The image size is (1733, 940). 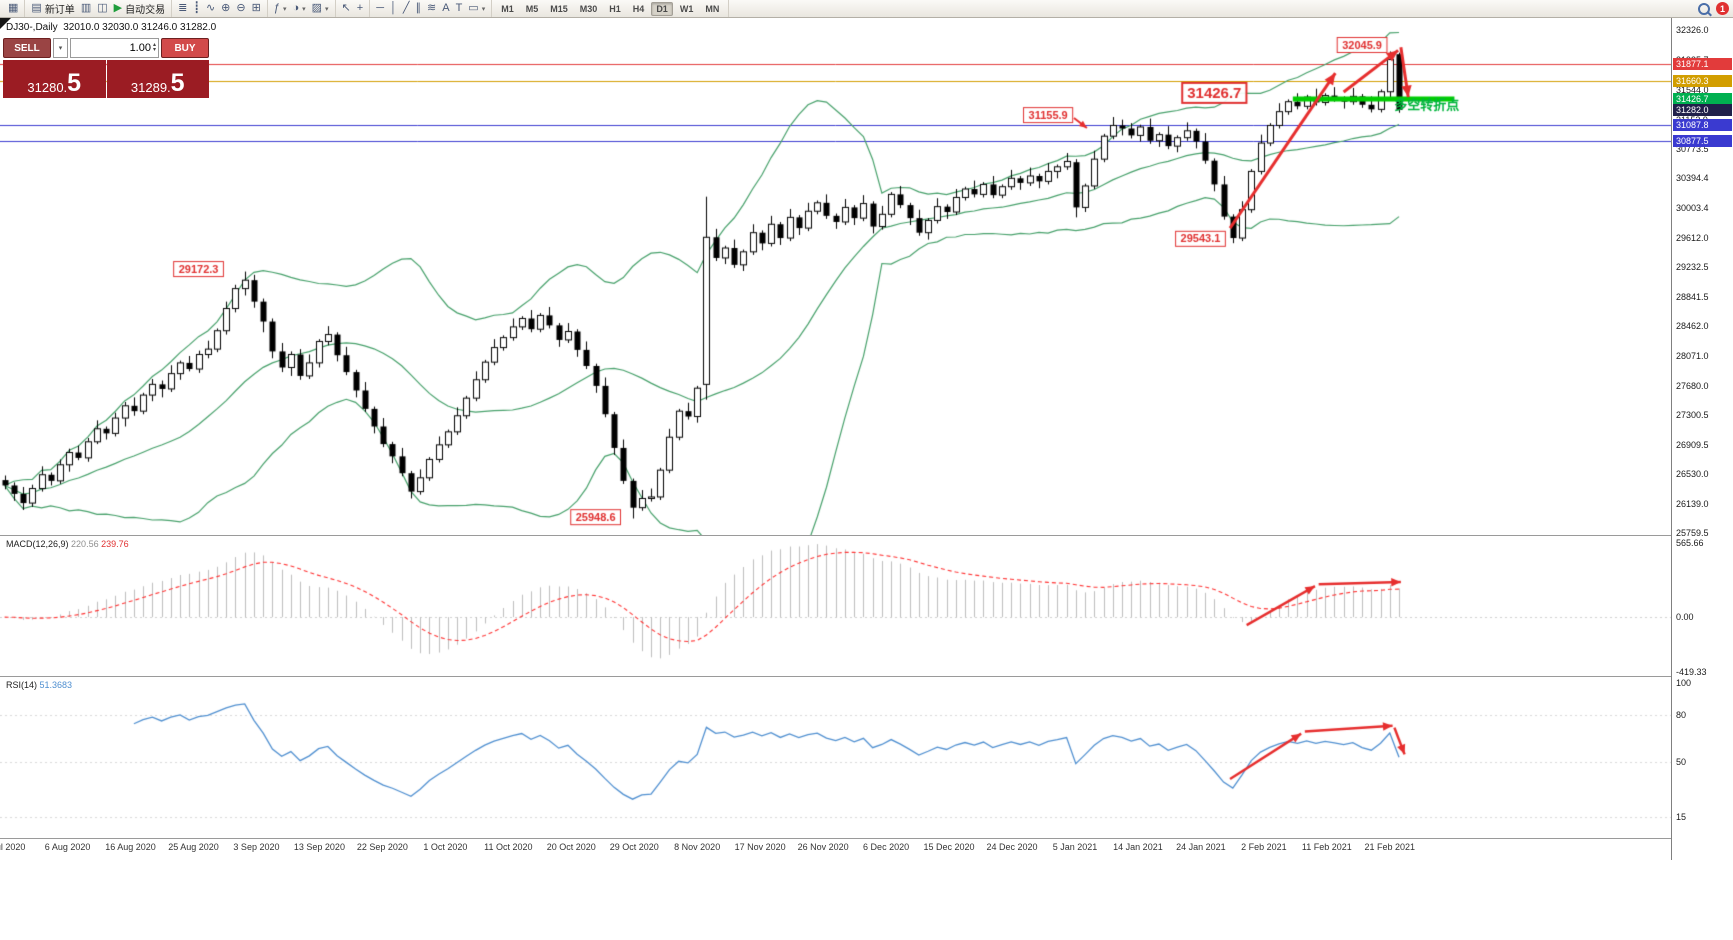 What do you see at coordinates (1692, 177) in the screenshot?
I see `price-tick: 30394.4` at bounding box center [1692, 177].